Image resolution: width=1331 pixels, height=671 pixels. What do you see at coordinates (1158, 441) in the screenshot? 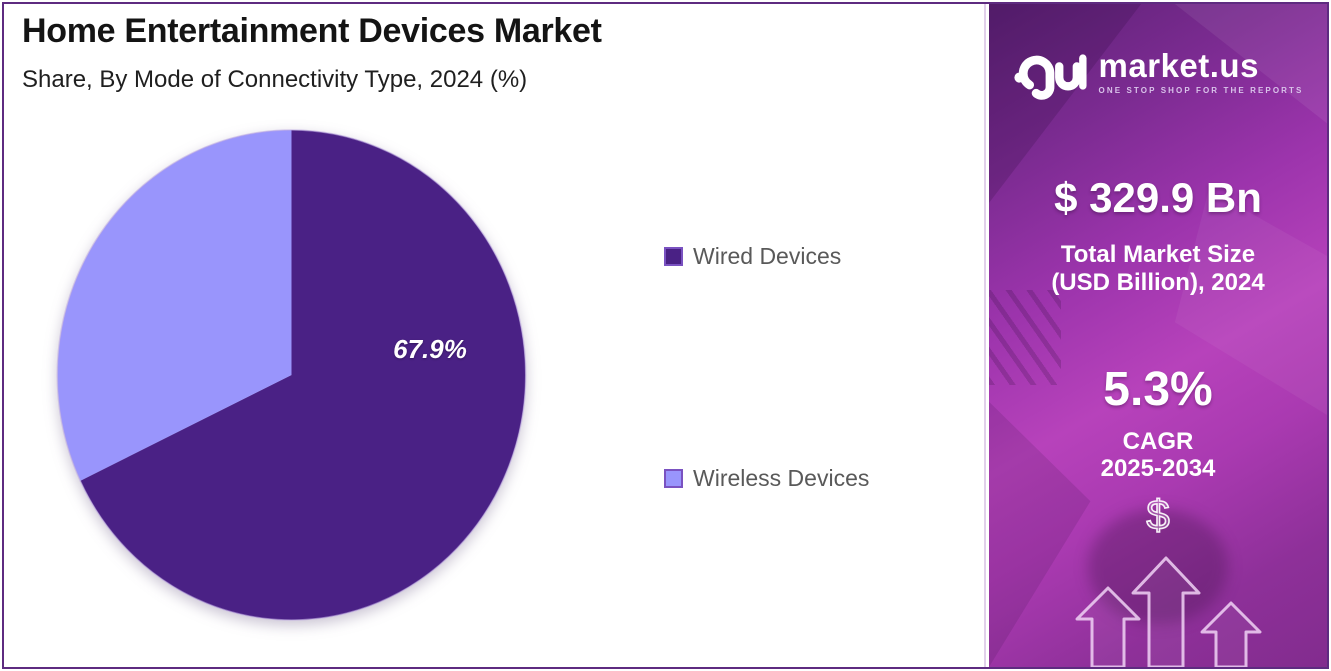
I see `cagr-label: CAGR` at bounding box center [1158, 441].